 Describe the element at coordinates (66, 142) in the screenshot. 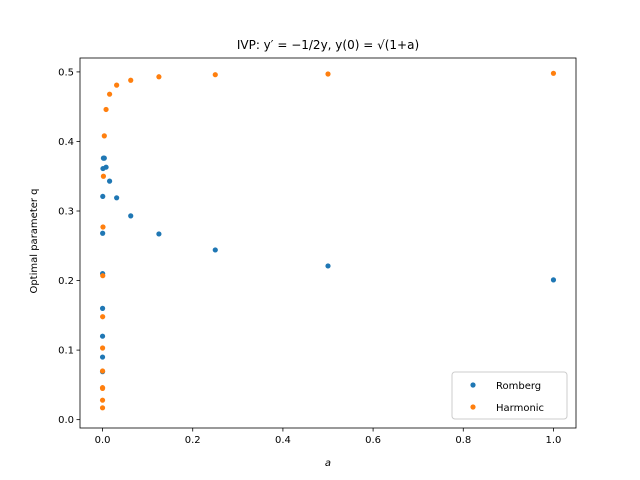

I see `y-tick-label: 0.4` at that location.